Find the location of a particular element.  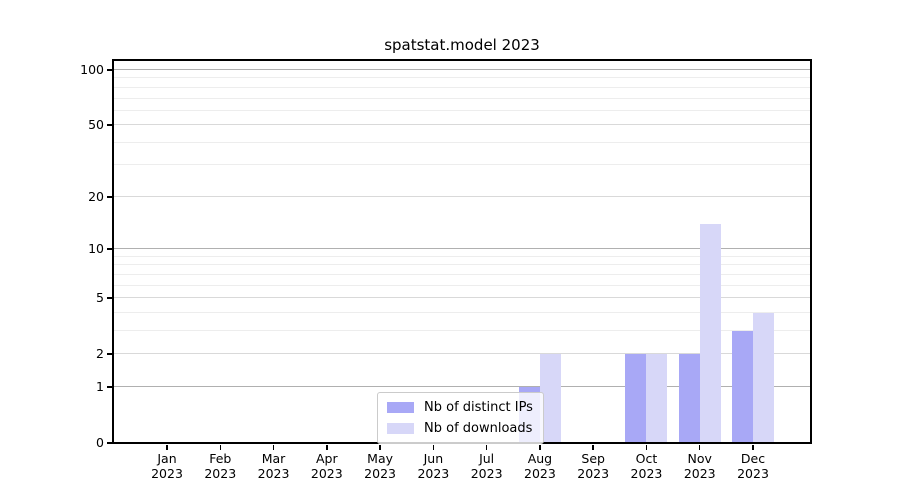

bar-ips-nov is located at coordinates (689, 398).